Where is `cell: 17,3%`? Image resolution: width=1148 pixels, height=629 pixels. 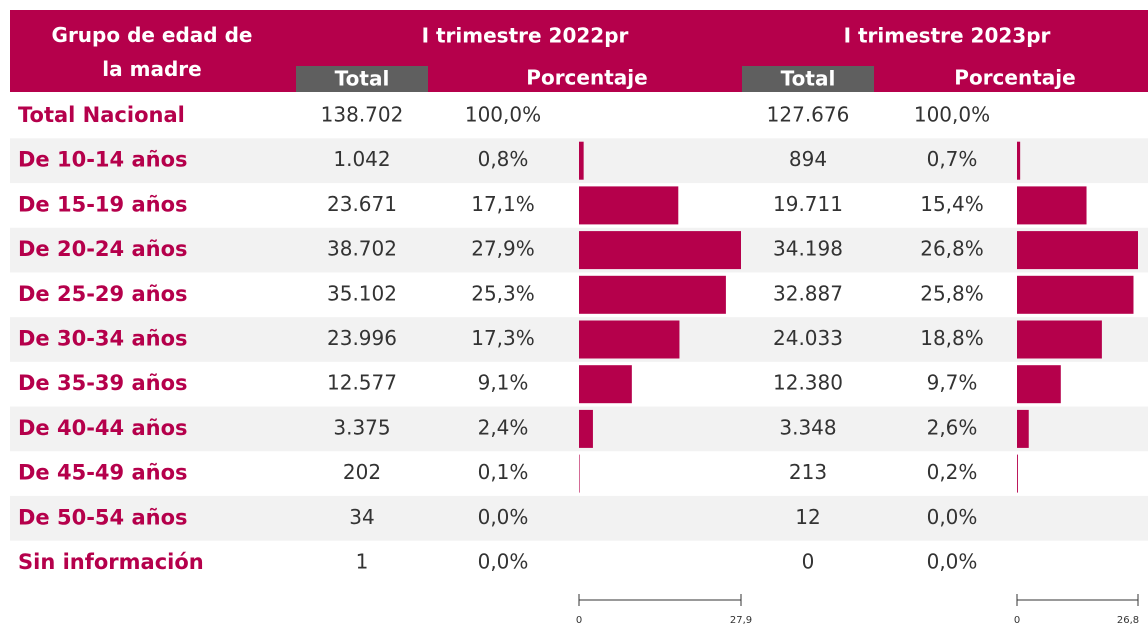
cell: 17,3% is located at coordinates (503, 338).